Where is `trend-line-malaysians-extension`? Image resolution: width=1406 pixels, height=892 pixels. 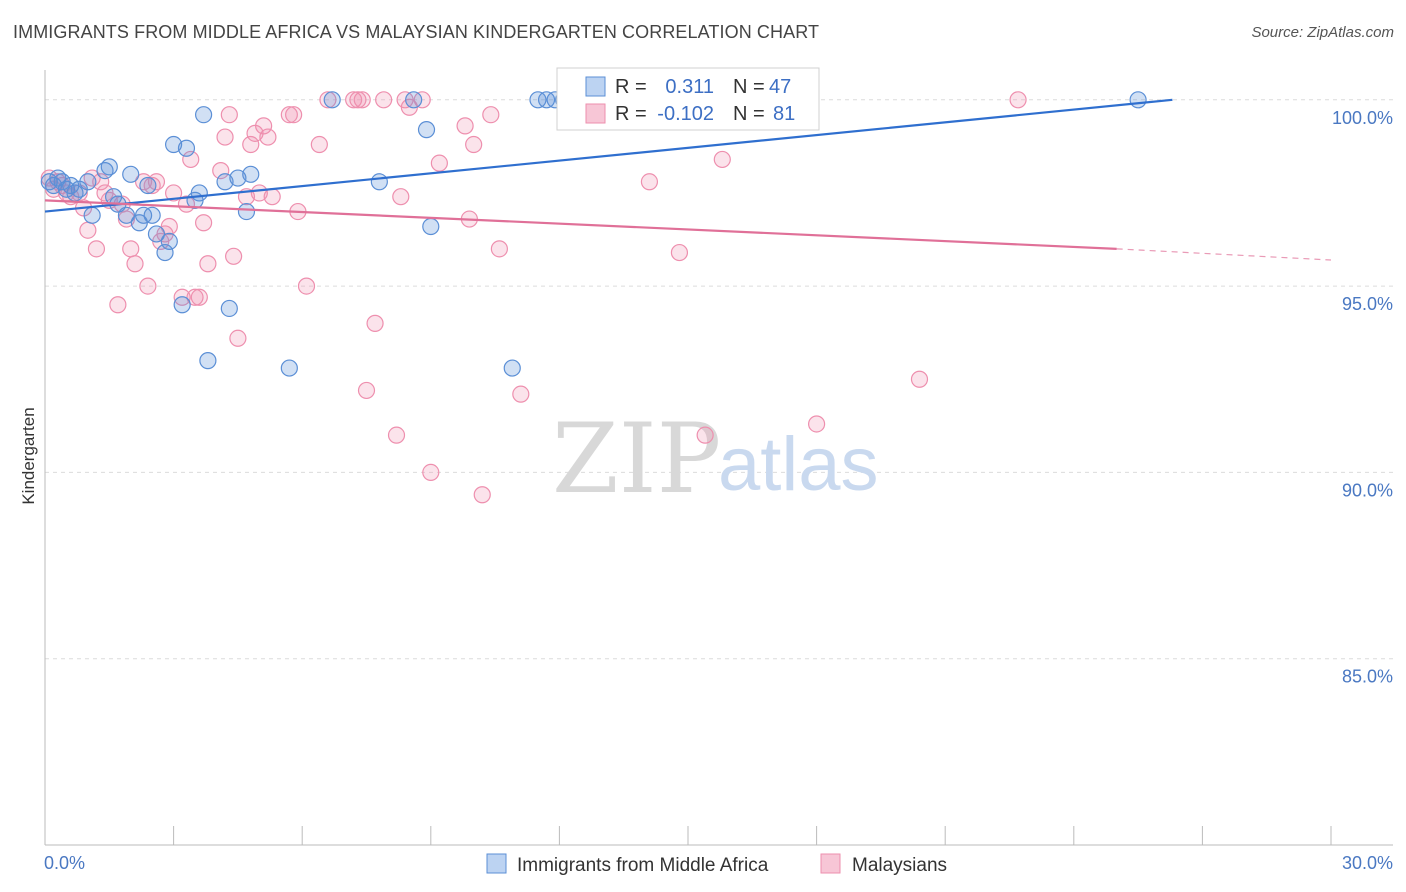
trend-line-malaysians-extension is located at coordinates (1224, 254).